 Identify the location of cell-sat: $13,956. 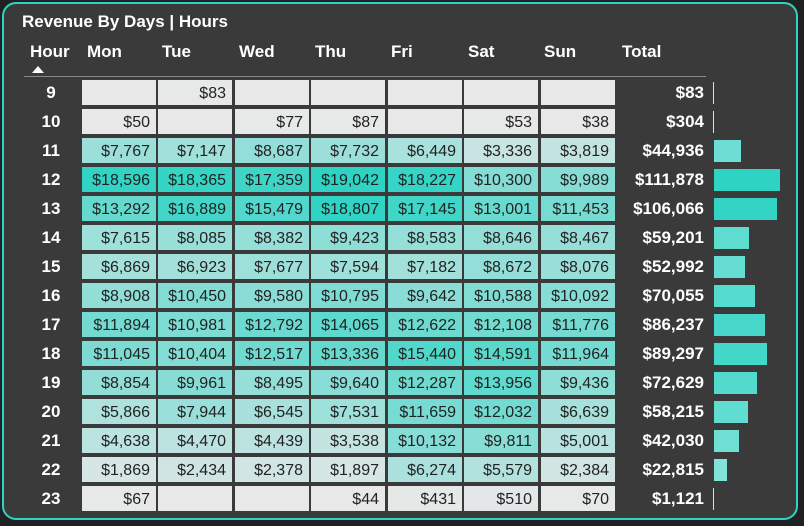
(501, 382).